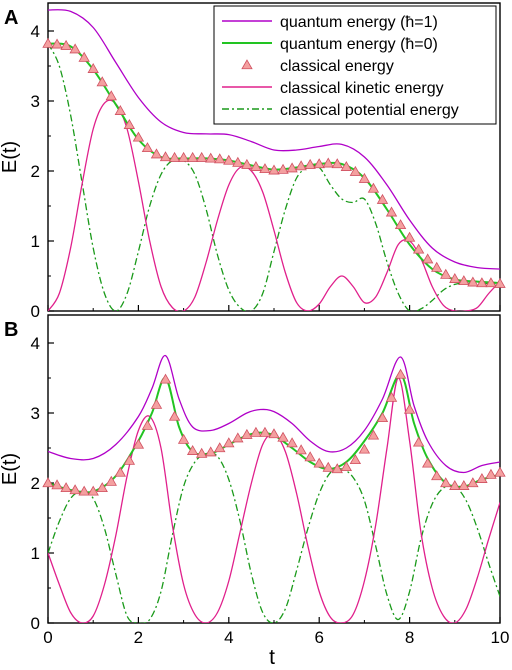 This screenshot has height=670, width=512. What do you see at coordinates (359, 44) in the screenshot?
I see `legend-label: quantum energy (ħ=0)` at bounding box center [359, 44].